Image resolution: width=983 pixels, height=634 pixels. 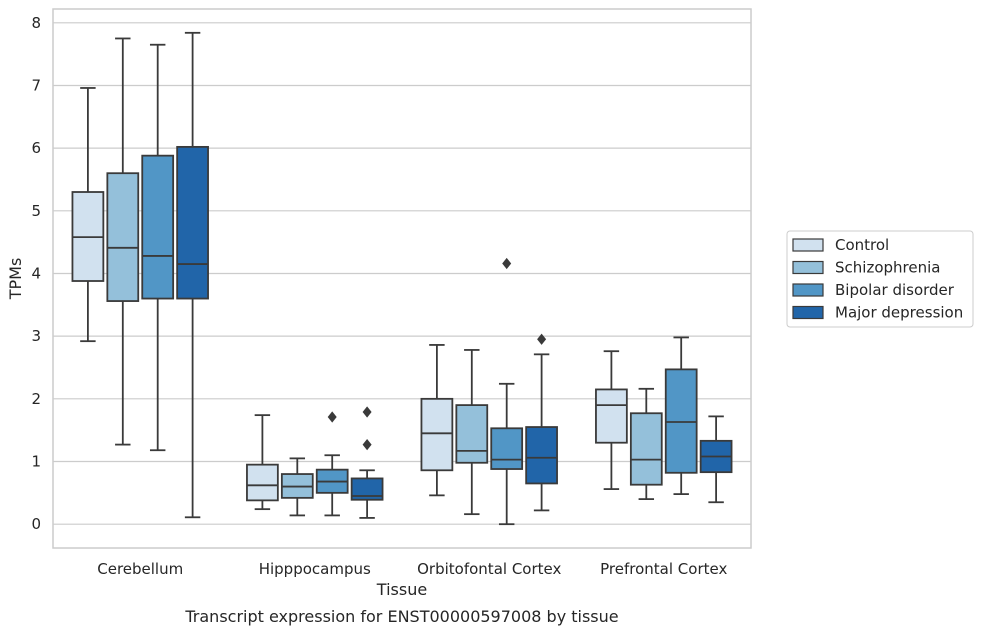 What do you see at coordinates (899, 313) in the screenshot?
I see `legend-label: Major depression` at bounding box center [899, 313].